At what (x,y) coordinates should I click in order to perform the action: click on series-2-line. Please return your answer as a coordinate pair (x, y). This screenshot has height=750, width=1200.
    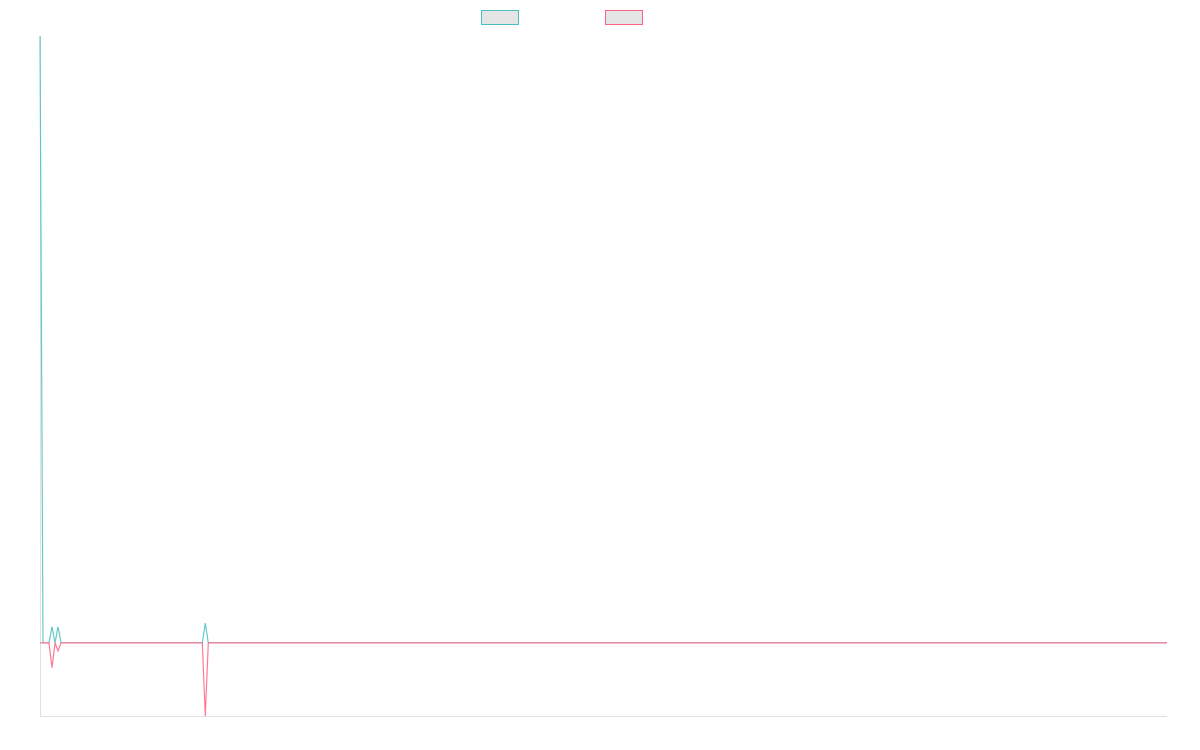
    Looking at the image, I should click on (603, 679).